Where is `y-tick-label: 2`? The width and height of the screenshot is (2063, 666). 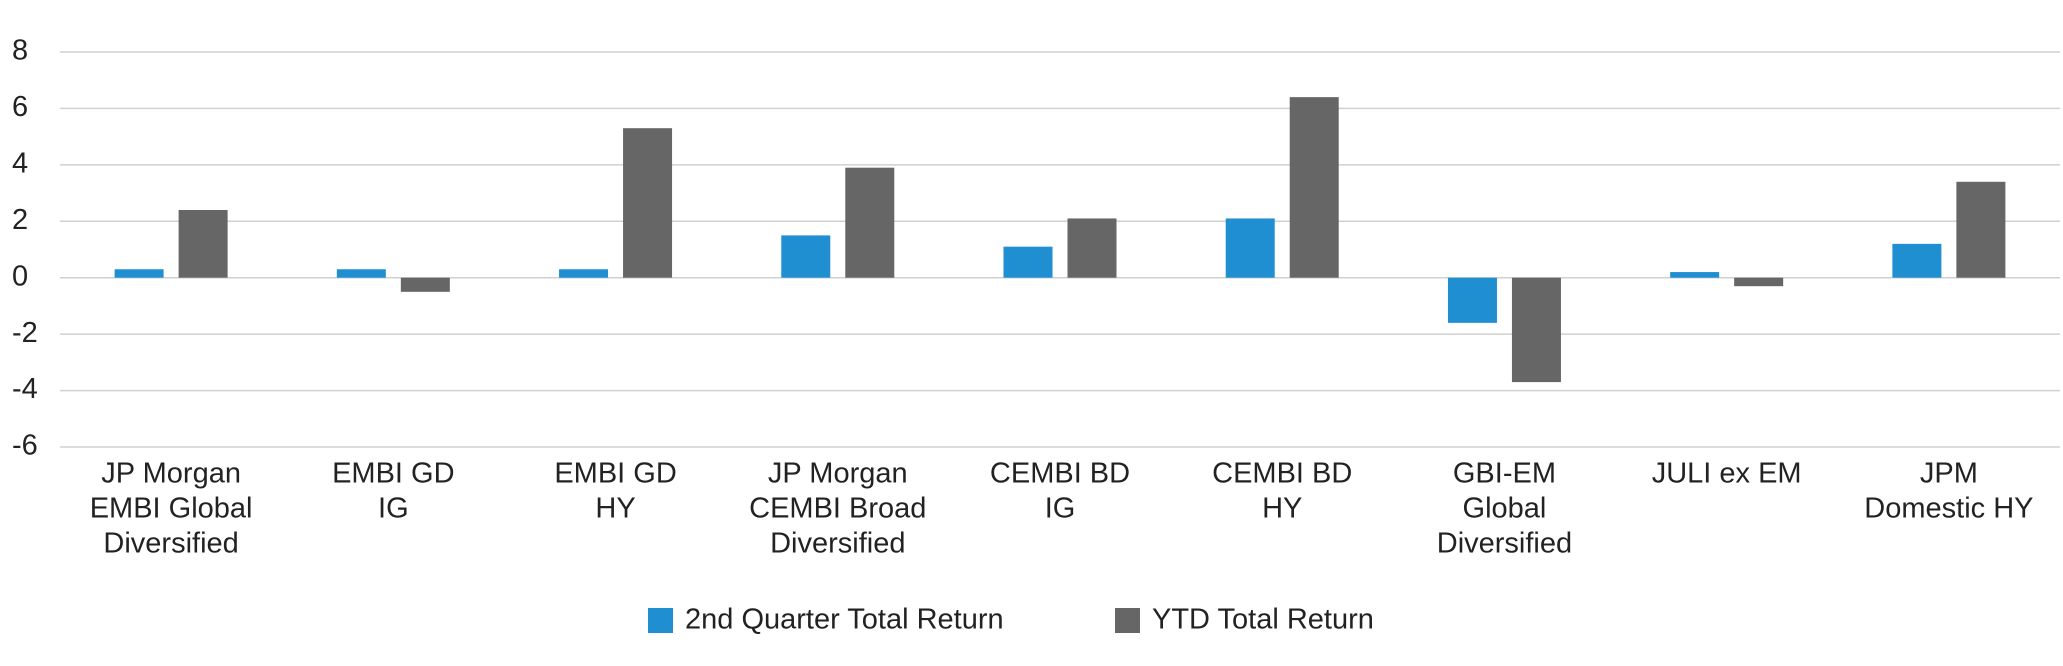 y-tick-label: 2 is located at coordinates (20, 220).